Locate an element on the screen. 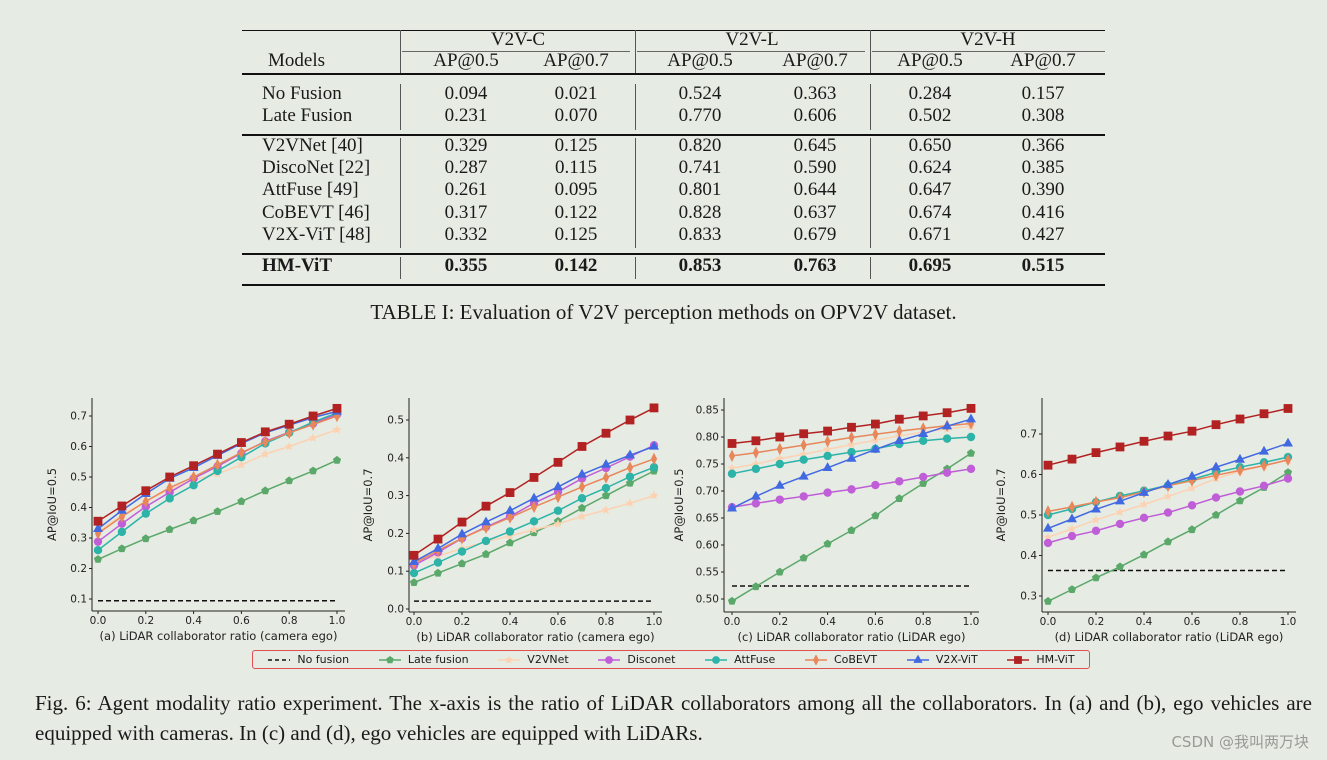 The image size is (1327, 760). legend-label: No fusion is located at coordinates (323, 659).